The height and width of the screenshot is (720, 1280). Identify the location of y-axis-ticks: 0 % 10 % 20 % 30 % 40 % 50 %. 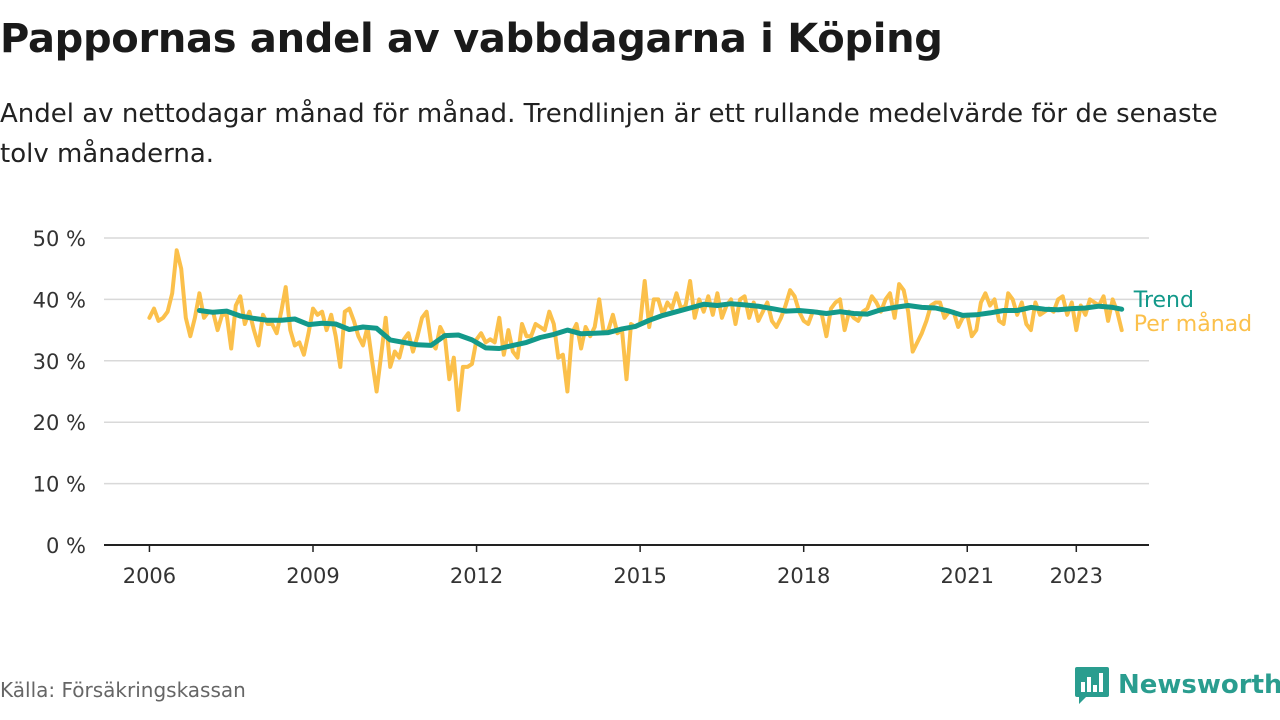
(59, 392).